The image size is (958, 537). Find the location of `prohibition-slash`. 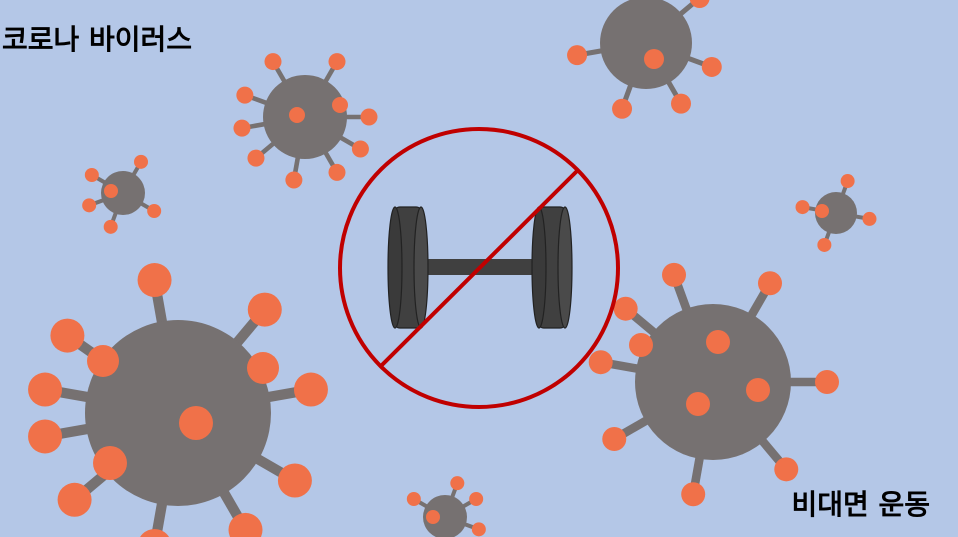

prohibition-slash is located at coordinates (479, 268).